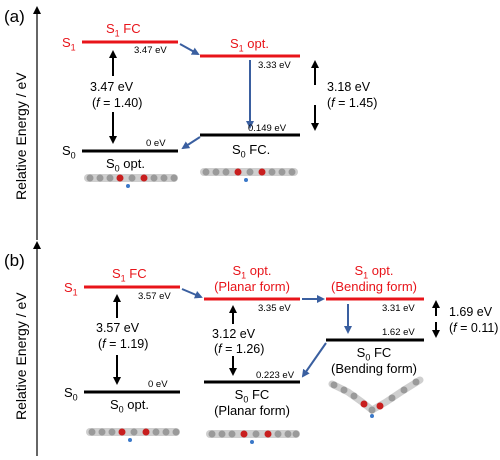 The image size is (500, 460). I want to click on label-a-s1opt: S1 opt., so click(249, 45).